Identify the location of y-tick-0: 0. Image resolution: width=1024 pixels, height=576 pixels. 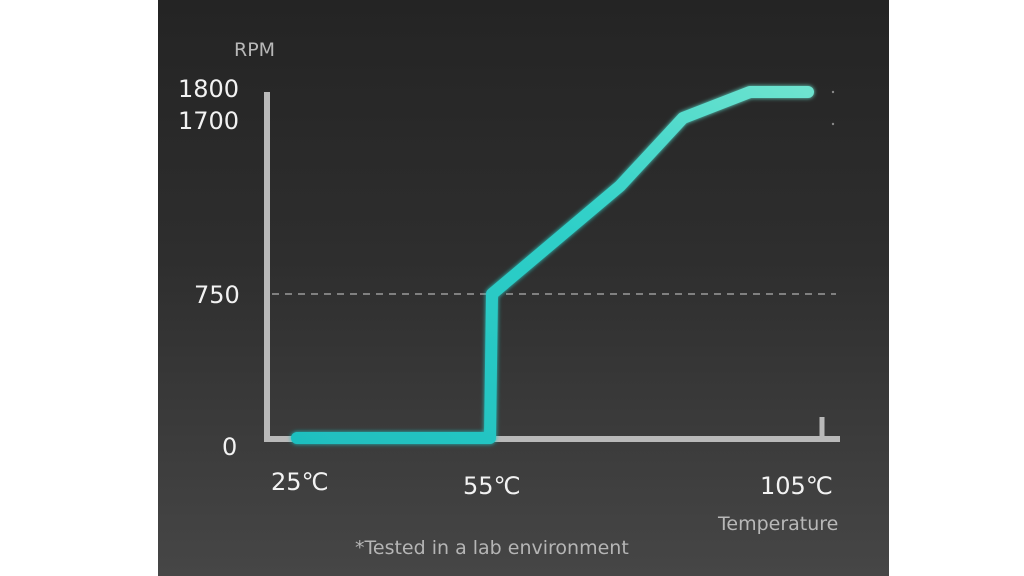
(229, 447).